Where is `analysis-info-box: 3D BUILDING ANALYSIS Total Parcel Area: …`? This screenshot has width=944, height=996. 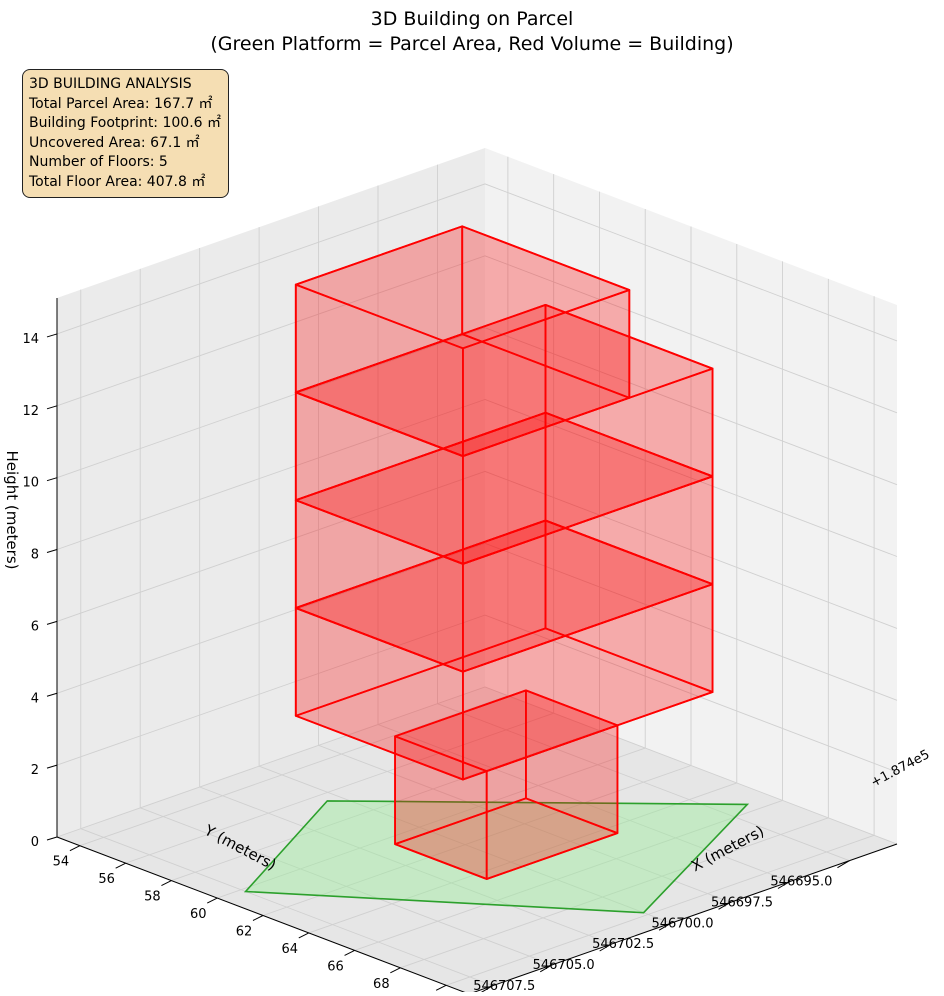 analysis-info-box: 3D BUILDING ANALYSIS Total Parcel Area: … is located at coordinates (125, 133).